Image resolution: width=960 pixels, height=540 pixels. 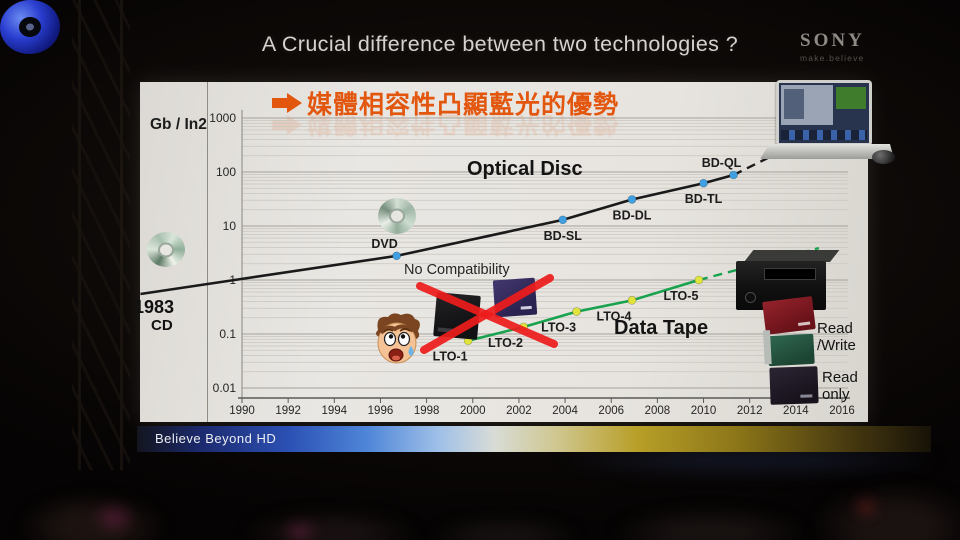 What do you see at coordinates (166, 249) in the screenshot?
I see `cd-image` at bounding box center [166, 249].